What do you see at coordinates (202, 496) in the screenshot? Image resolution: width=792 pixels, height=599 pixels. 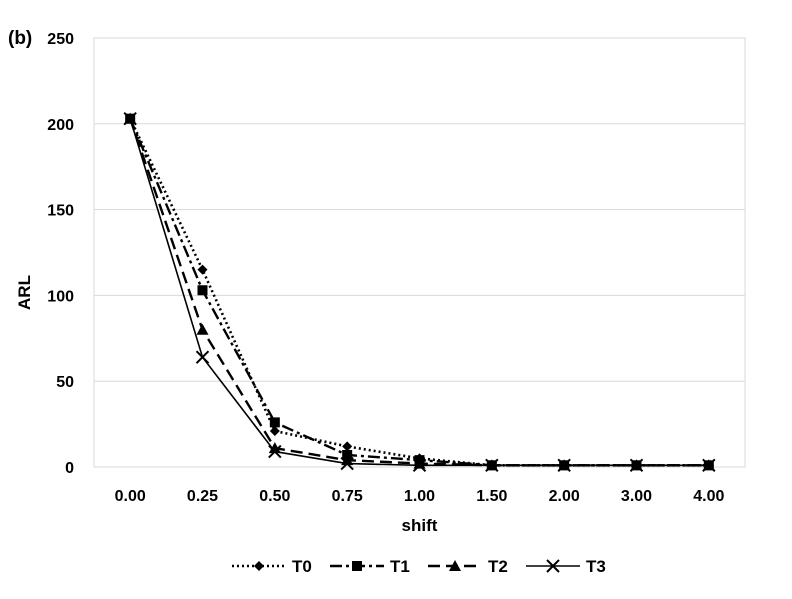 I see `x-tick-label: 0.25` at bounding box center [202, 496].